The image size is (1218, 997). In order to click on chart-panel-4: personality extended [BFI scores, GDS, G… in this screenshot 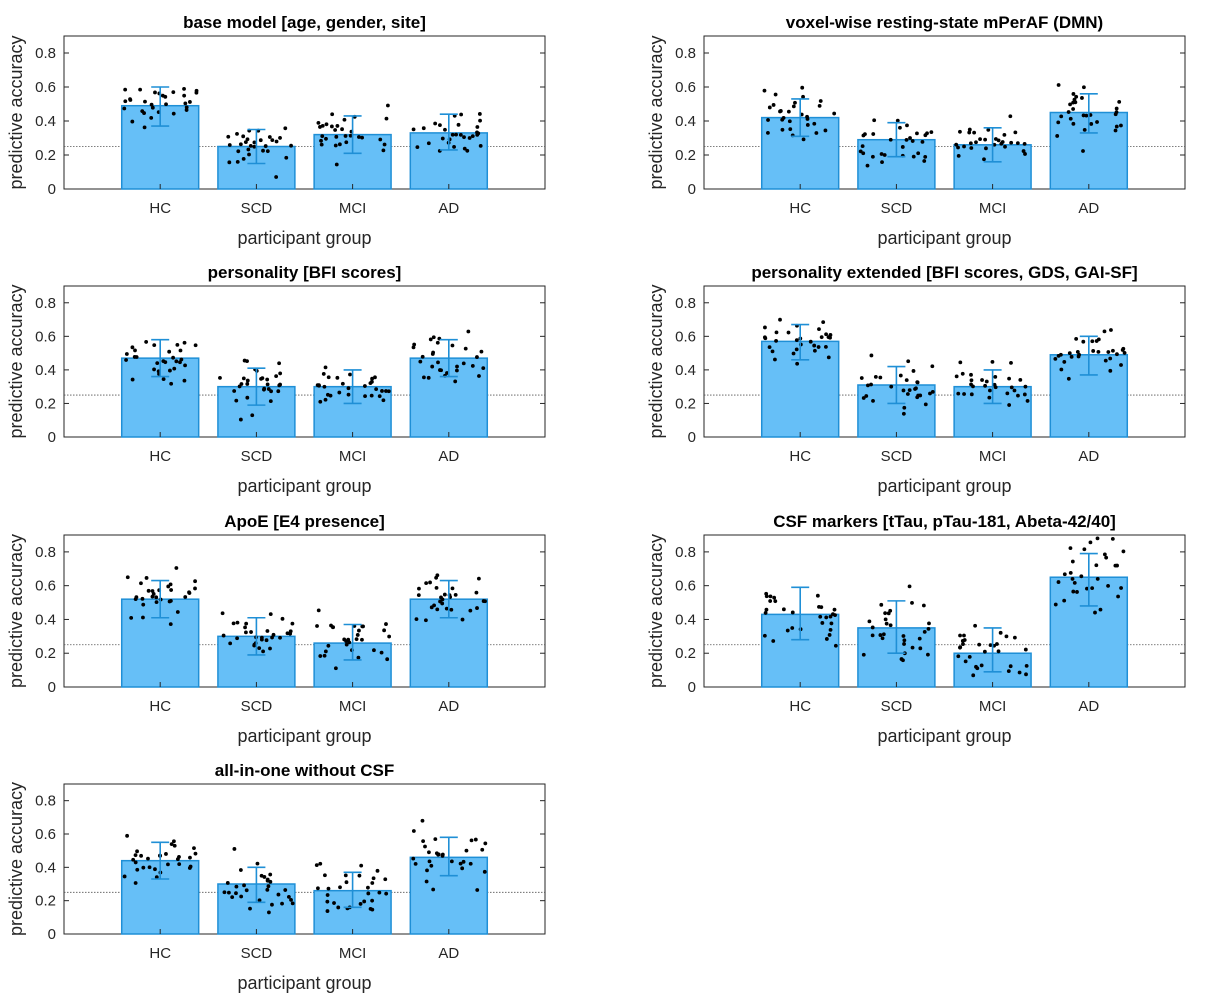, I will do `click(916, 379)`.